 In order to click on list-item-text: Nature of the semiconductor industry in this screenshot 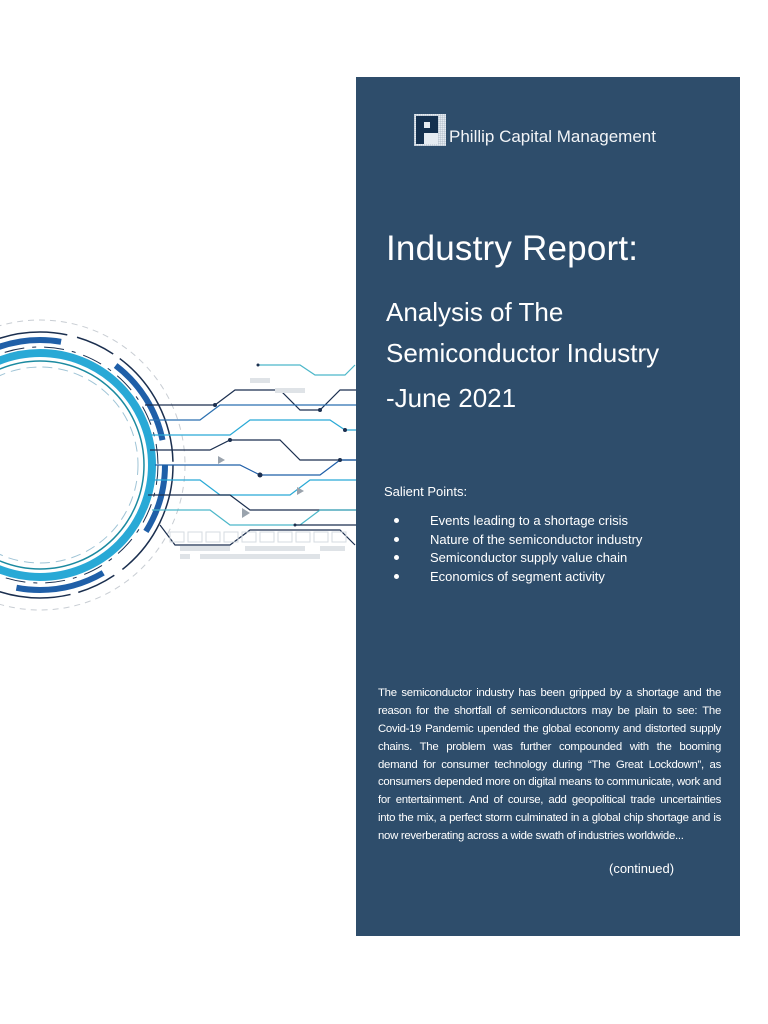, I will do `click(536, 539)`.